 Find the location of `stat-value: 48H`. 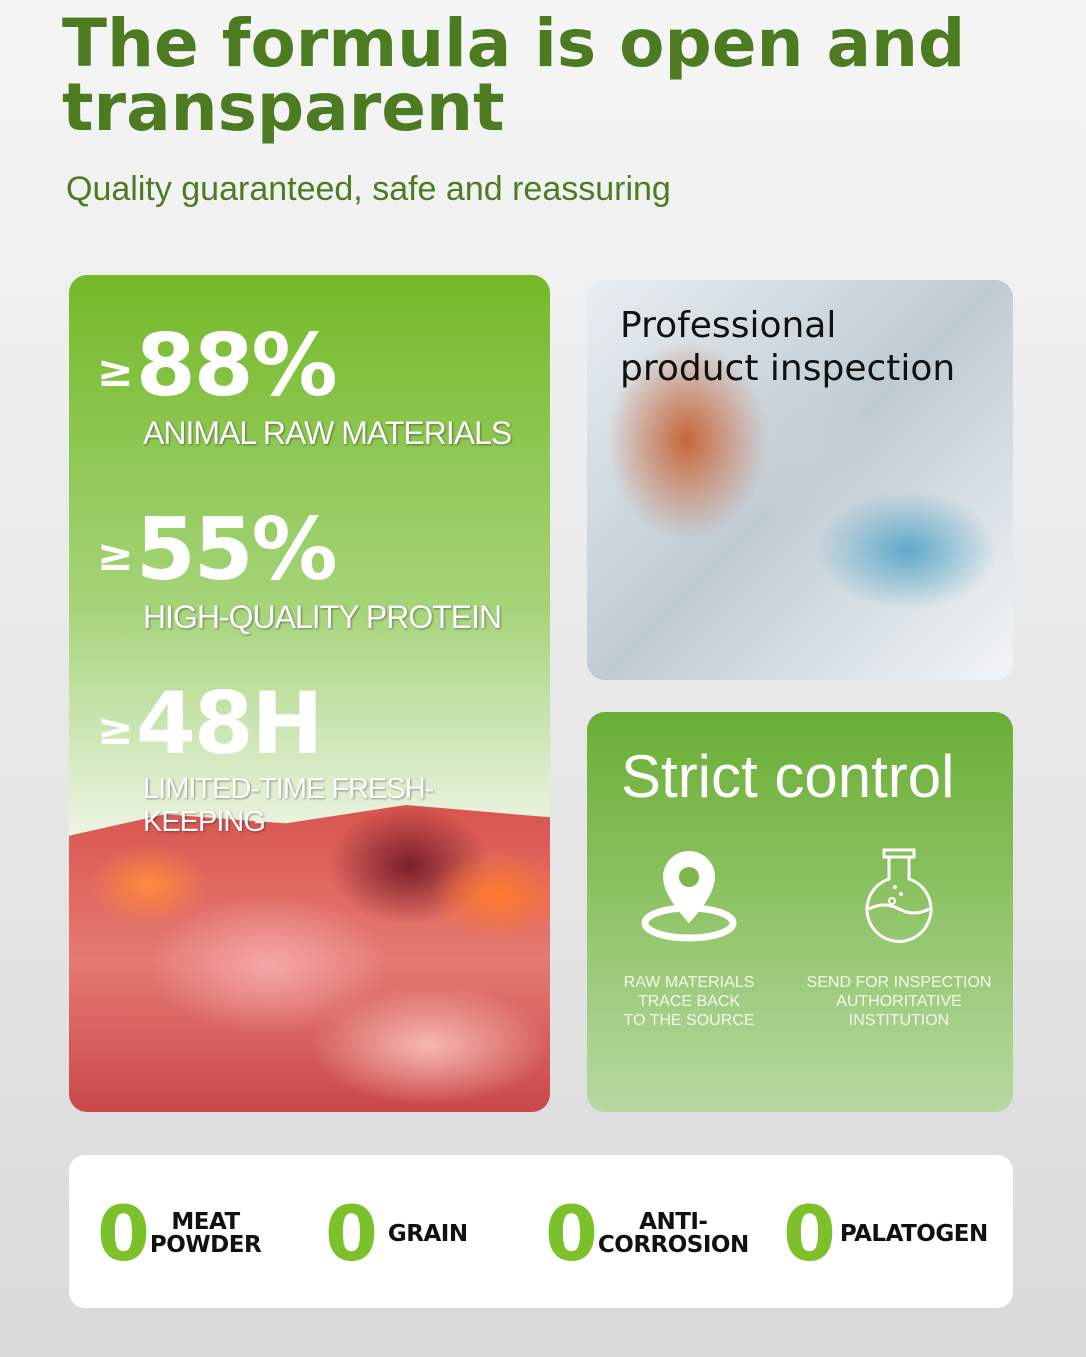

stat-value: 48H is located at coordinates (229, 724).